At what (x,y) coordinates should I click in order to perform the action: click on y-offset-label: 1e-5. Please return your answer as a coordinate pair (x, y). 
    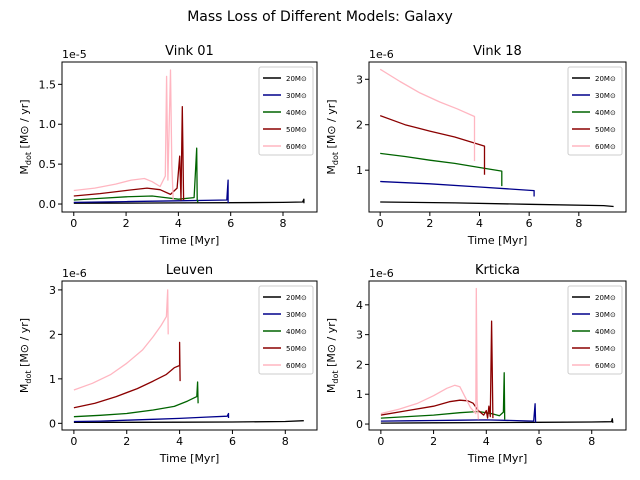
    Looking at the image, I should click on (74, 54).